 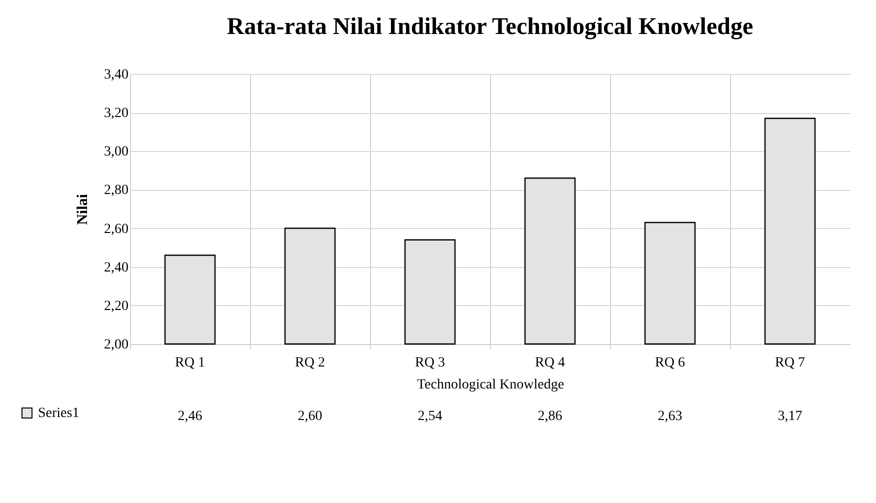 I want to click on y-tick-label: 3,00, so click(x=116, y=152).